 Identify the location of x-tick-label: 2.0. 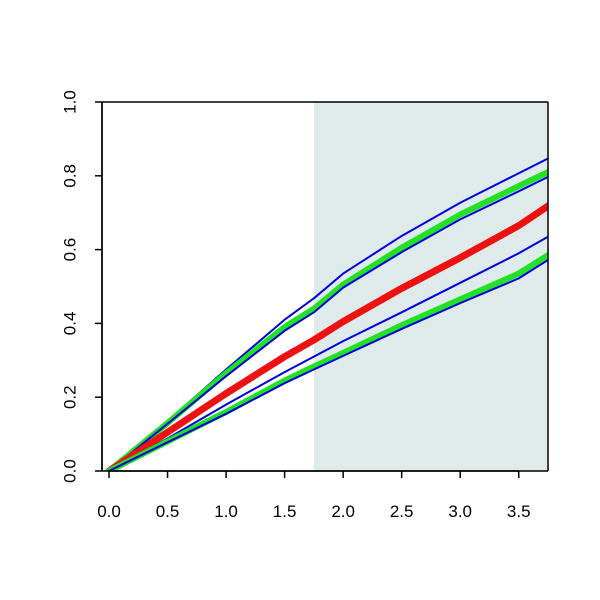
(343, 511).